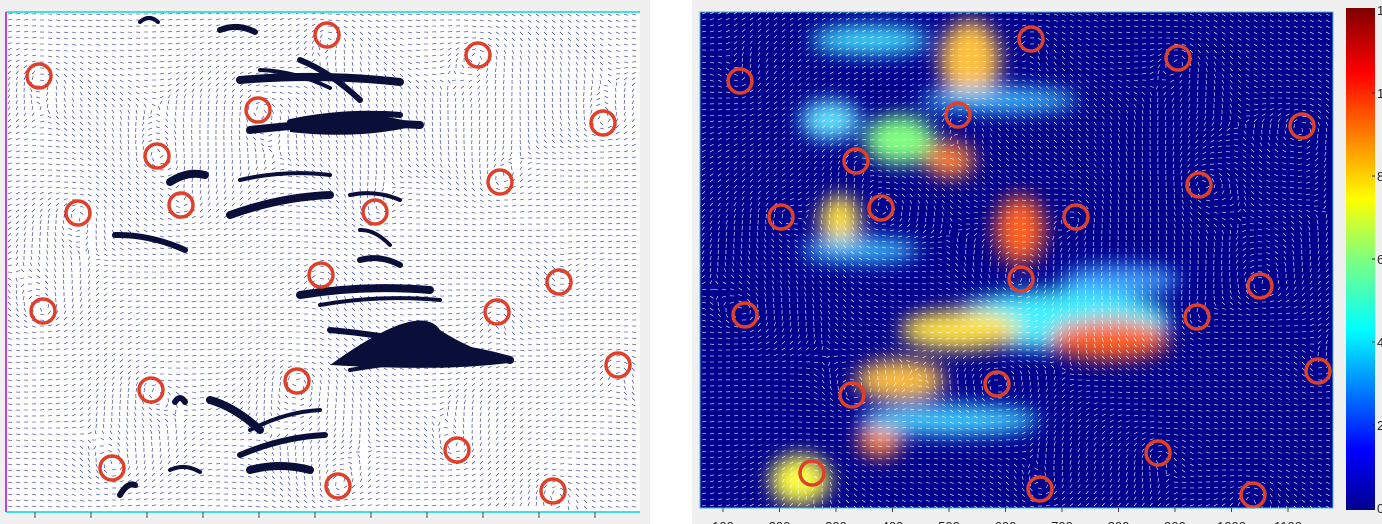 Image resolution: width=1382 pixels, height=524 pixels. I want to click on colorbar-tick-label: 2, so click(1379, 425).